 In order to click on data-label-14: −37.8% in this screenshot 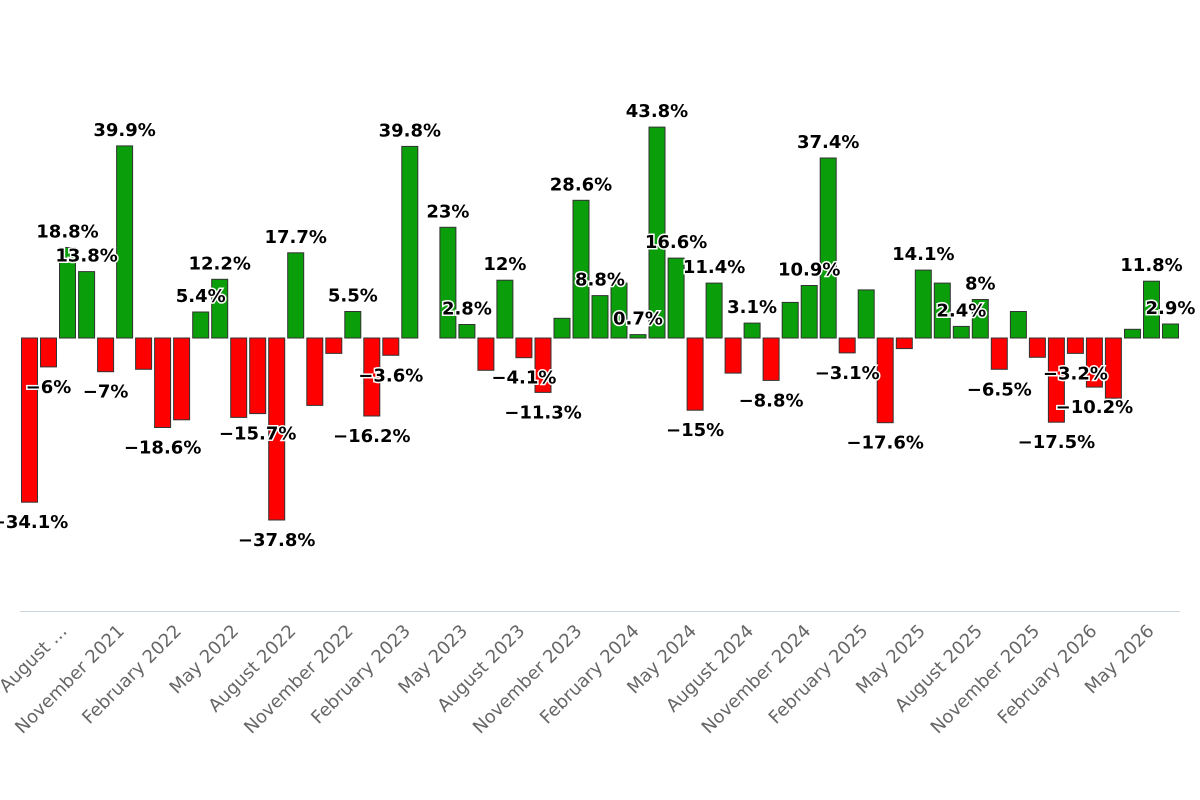, I will do `click(277, 540)`.